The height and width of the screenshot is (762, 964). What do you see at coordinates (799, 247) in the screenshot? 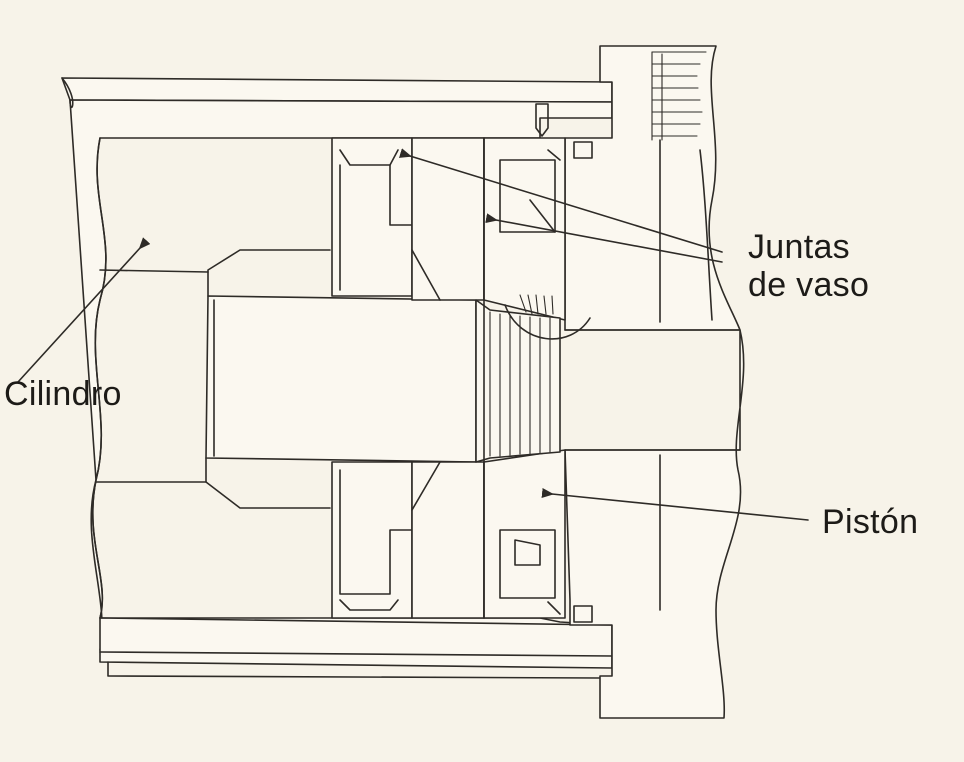
I see `cup-seals-label-line1: Juntas` at bounding box center [799, 247].